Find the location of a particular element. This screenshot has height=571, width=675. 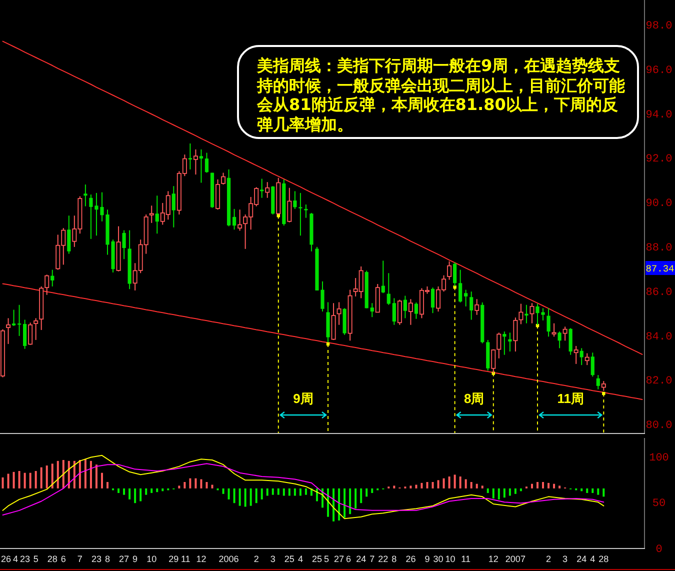

x-tick-label: 5 is located at coordinates (326, 559).